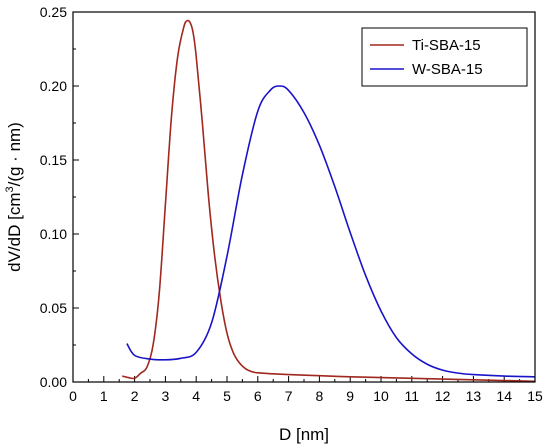  Describe the element at coordinates (304, 434) in the screenshot. I see `x-axis-label: D [nm]` at that location.